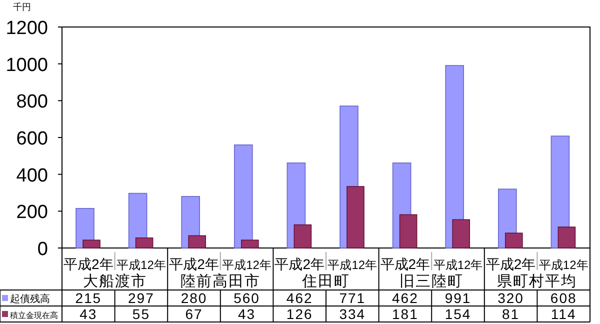  I want to click on y-tick-label: 1000, so click(27, 65).